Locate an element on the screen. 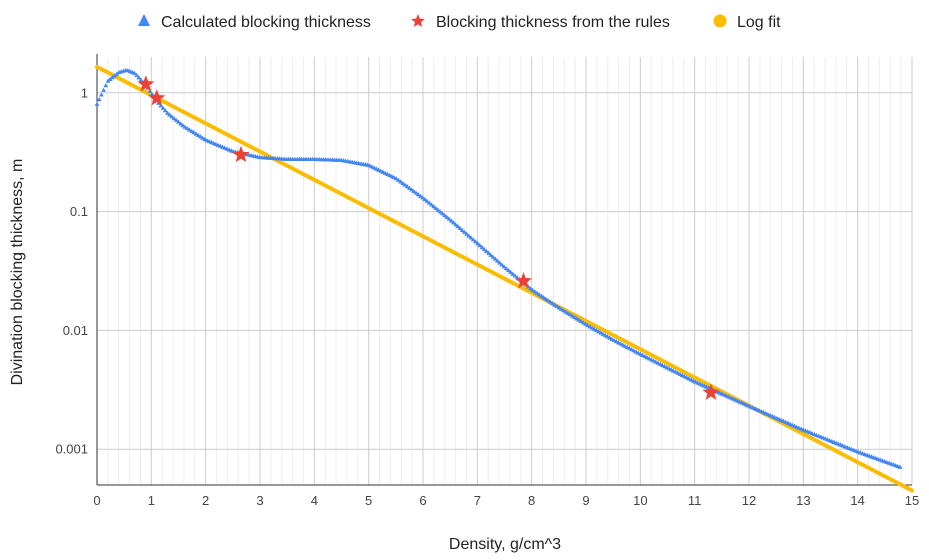 The image size is (929, 560). x-tick-label: 9 is located at coordinates (585, 500).